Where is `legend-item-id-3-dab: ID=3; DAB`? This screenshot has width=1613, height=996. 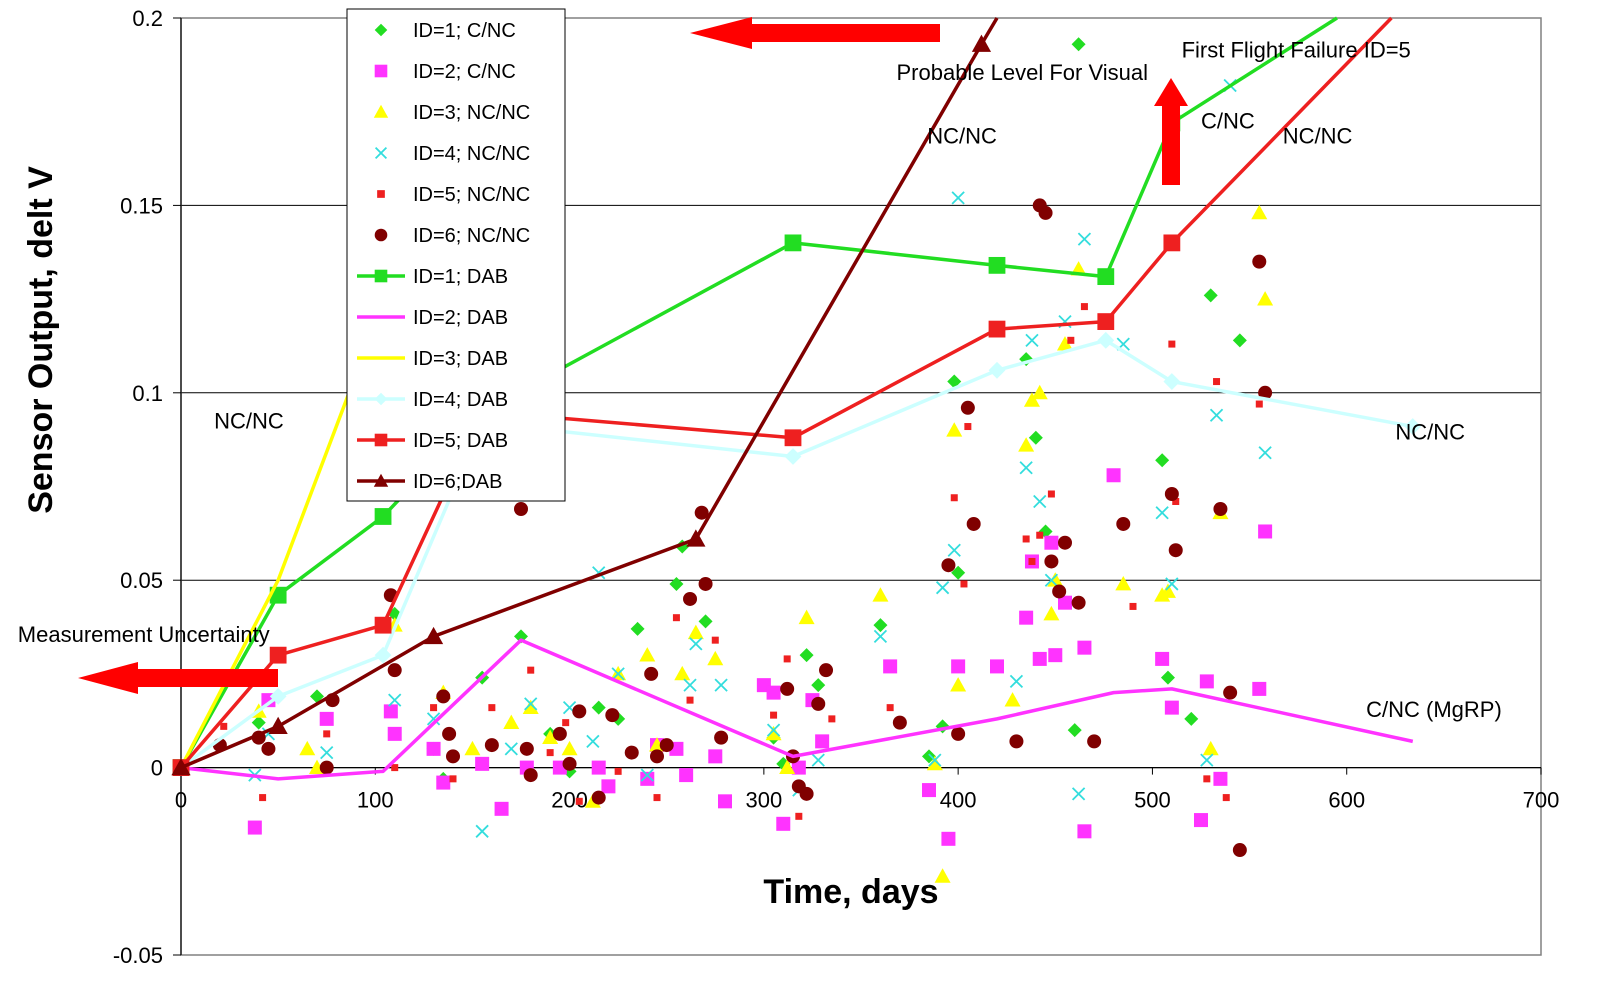 legend-item-id-3-dab: ID=3; DAB is located at coordinates (432, 359).